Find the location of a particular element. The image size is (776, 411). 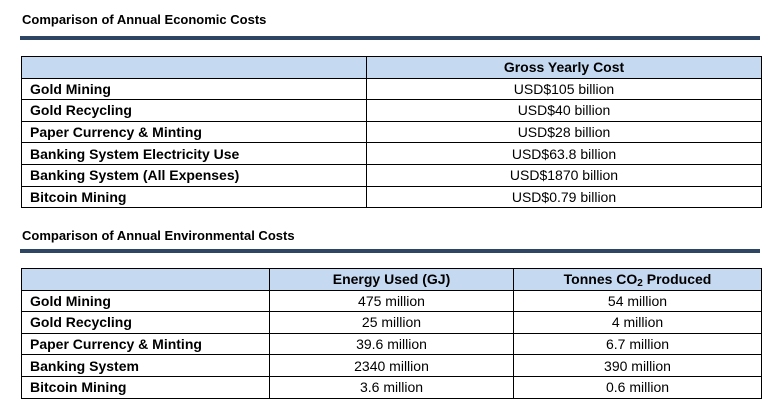

row-co2: 0.6 million is located at coordinates (637, 387).